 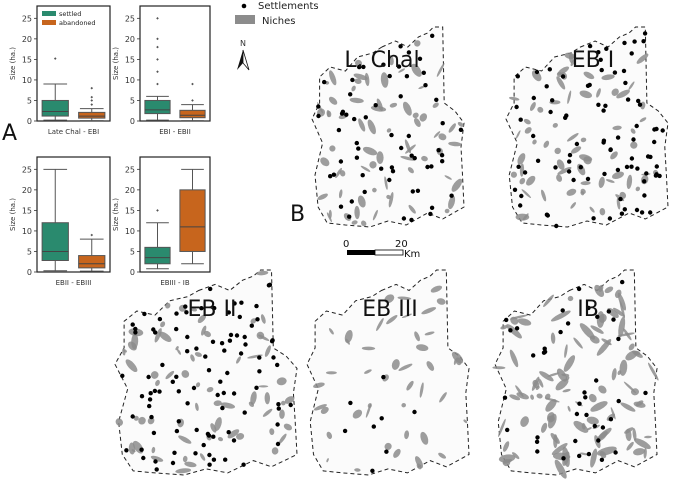 What do you see at coordinates (92, 115) in the screenshot?
I see `box-abandoned` at bounding box center [92, 115].